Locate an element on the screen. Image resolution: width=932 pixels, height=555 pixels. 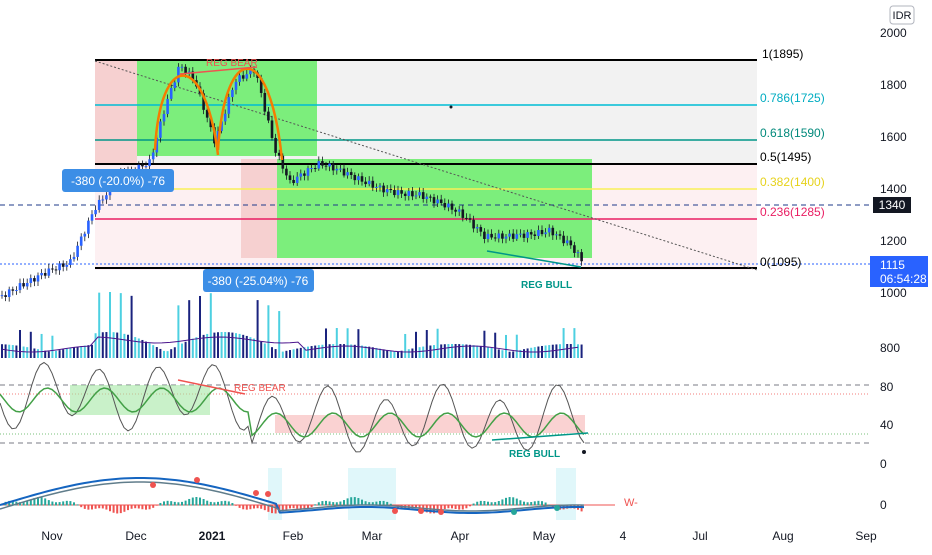
x-tick: Mar is located at coordinates (372, 536).